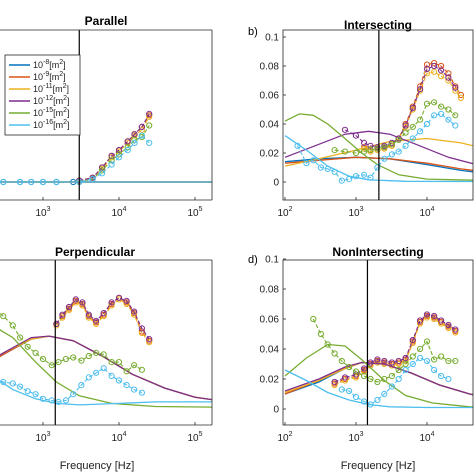 The width and height of the screenshot is (474, 474). What do you see at coordinates (426, 437) in the screenshot?
I see `x-tick-label: 10⁴` at bounding box center [426, 437].